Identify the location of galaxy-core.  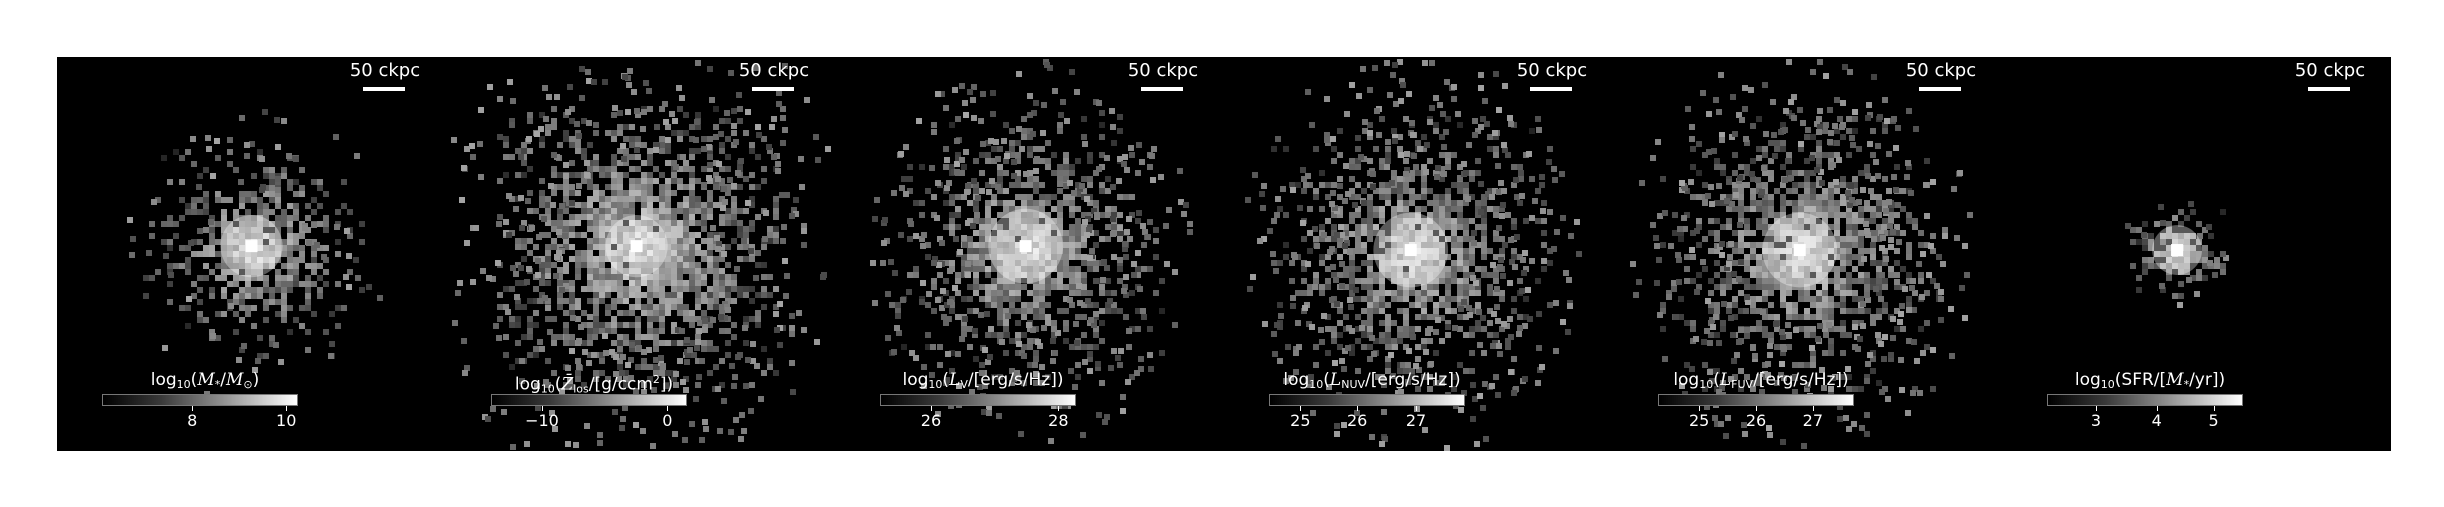
(1411, 250).